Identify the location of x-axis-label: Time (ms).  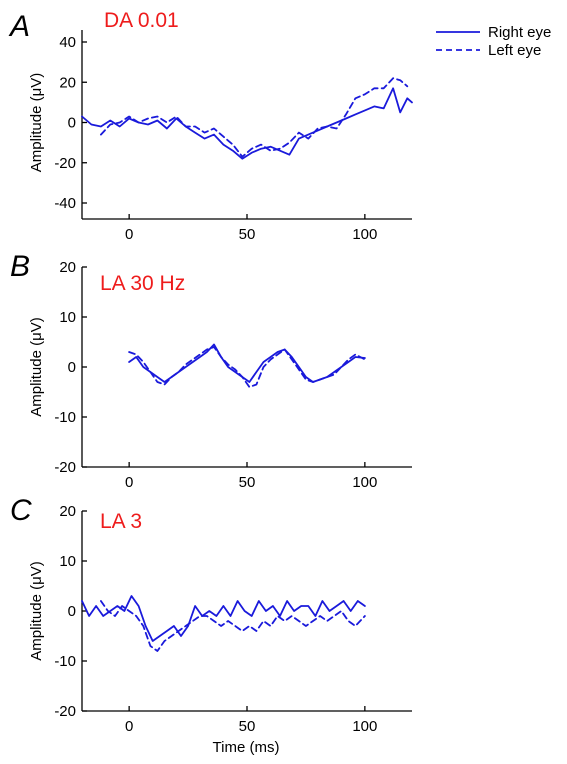
(246, 747).